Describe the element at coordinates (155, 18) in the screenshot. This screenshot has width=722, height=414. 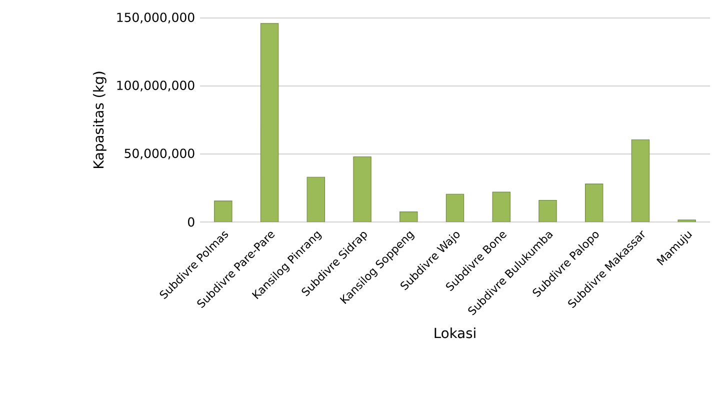
I see `y-tick-label: 150,000,000` at that location.